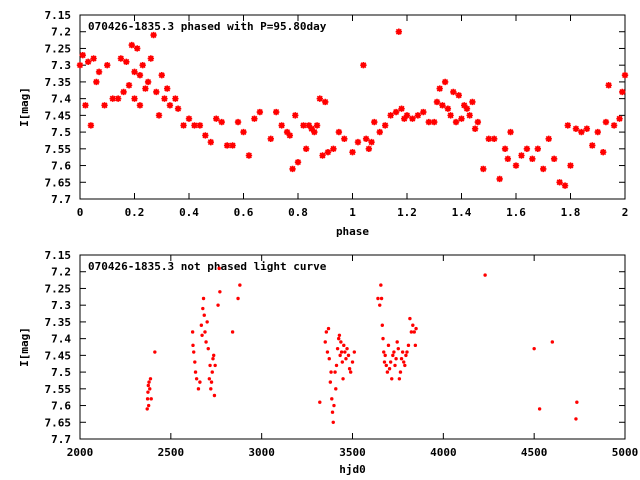 The image size is (640, 480). What do you see at coordinates (58, 355) in the screenshot?
I see `y-tick-label: 7.45` at bounding box center [58, 355].